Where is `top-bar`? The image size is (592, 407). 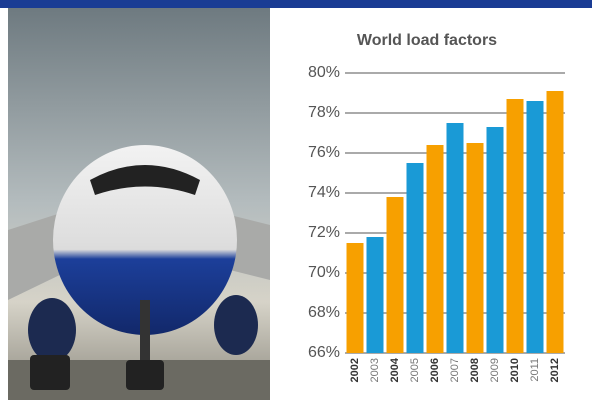
top-bar is located at coordinates (296, 4).